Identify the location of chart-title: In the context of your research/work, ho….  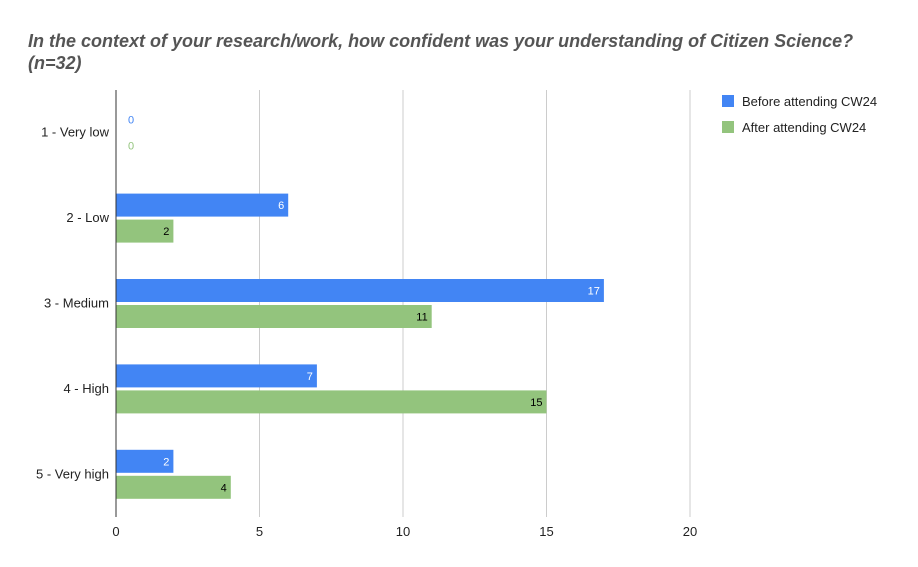
(441, 52).